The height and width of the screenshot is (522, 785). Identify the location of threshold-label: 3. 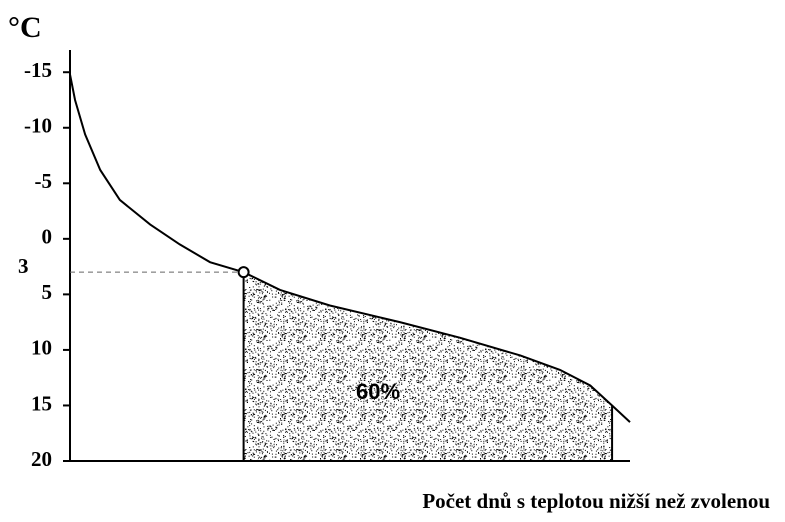
(23, 266).